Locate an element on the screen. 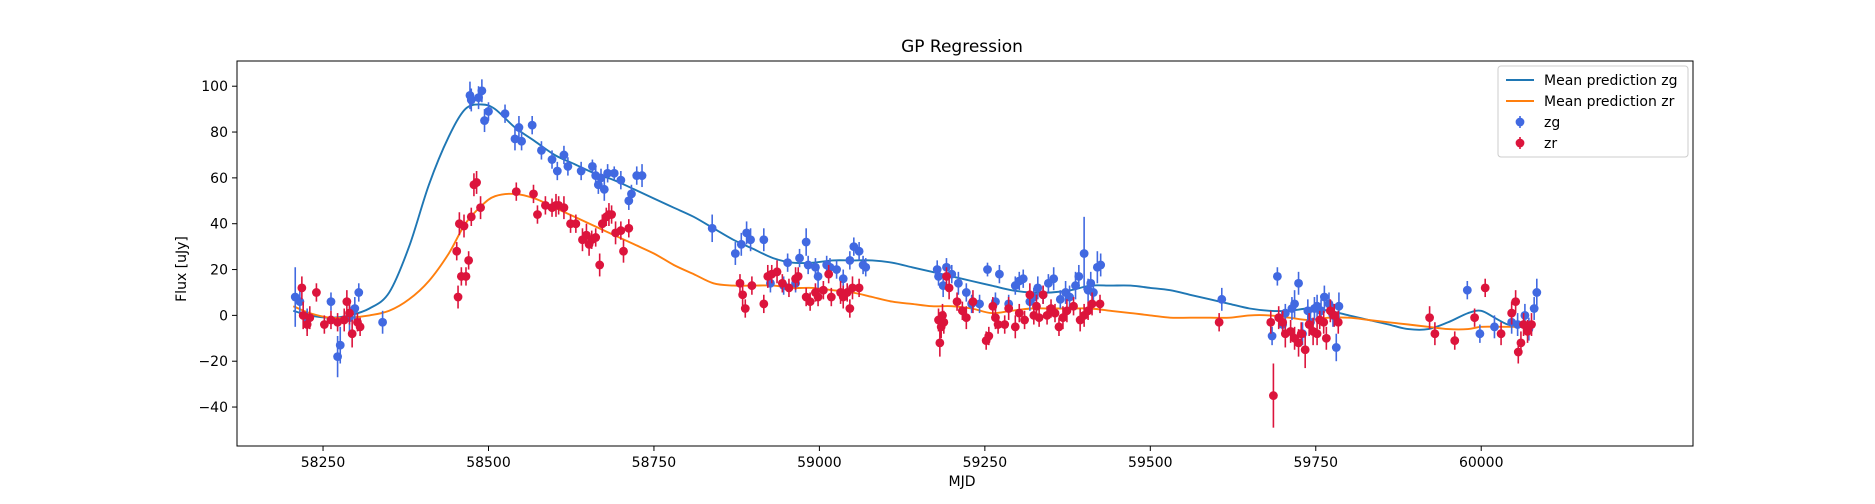 The image size is (1875, 504). x-tick-label: 59000 is located at coordinates (819, 463).